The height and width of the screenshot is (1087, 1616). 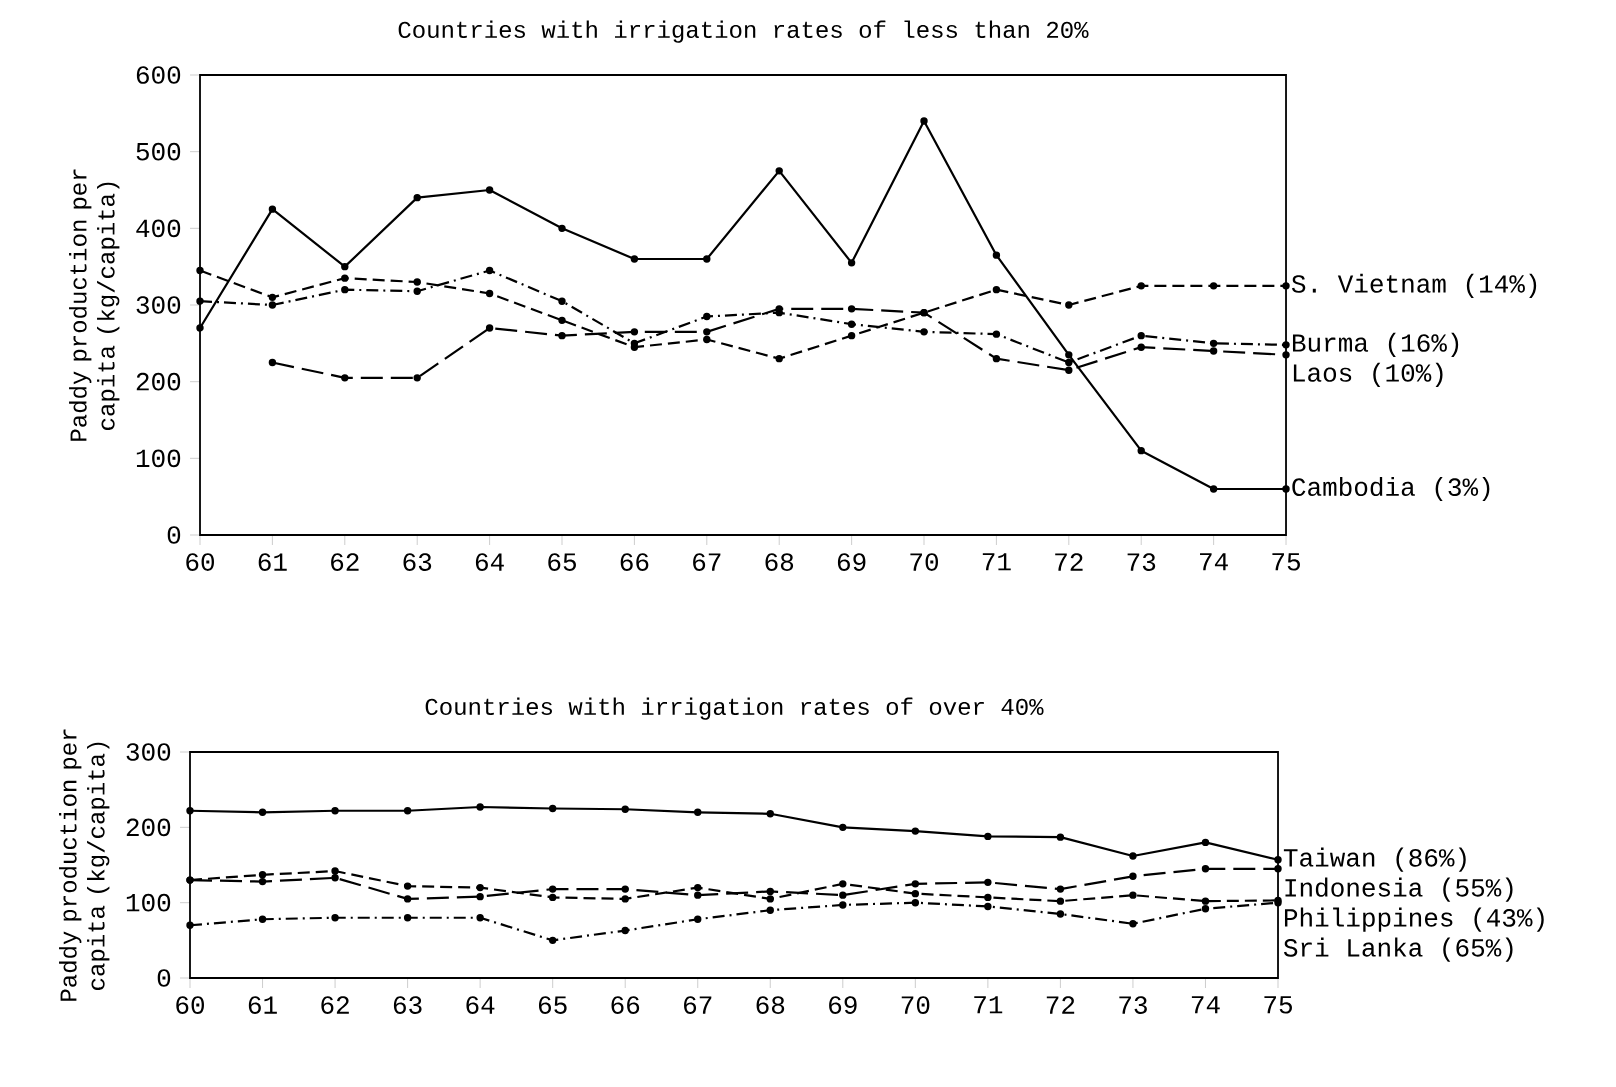 What do you see at coordinates (743, 31) in the screenshot?
I see `chart-title: Countries with irrigation rates of less than 20%` at bounding box center [743, 31].